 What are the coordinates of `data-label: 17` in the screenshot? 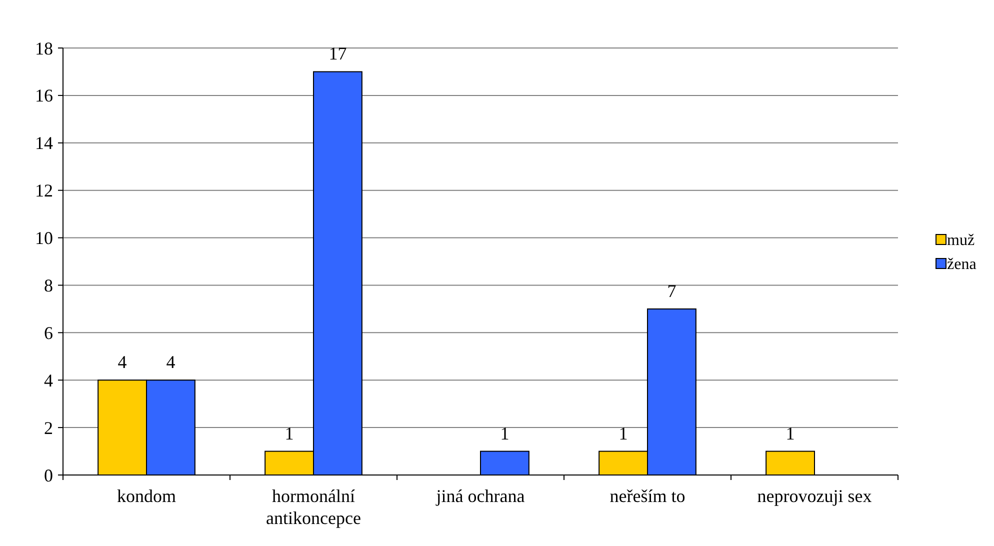 It's located at (337, 54).